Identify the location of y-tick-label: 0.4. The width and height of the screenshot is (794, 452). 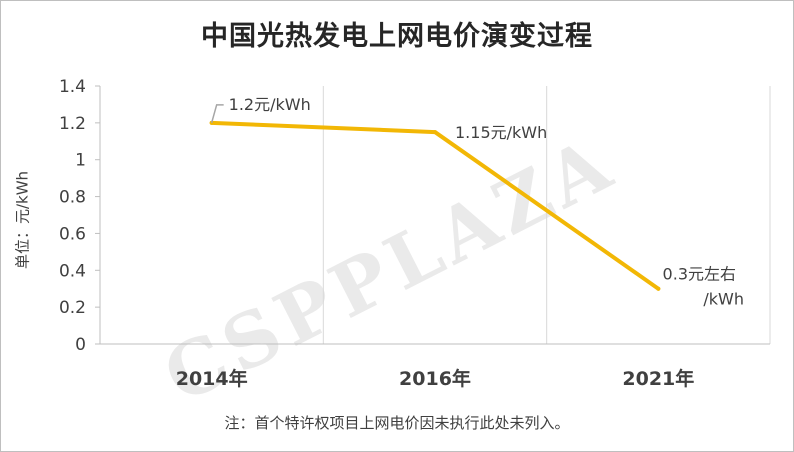
(72, 271).